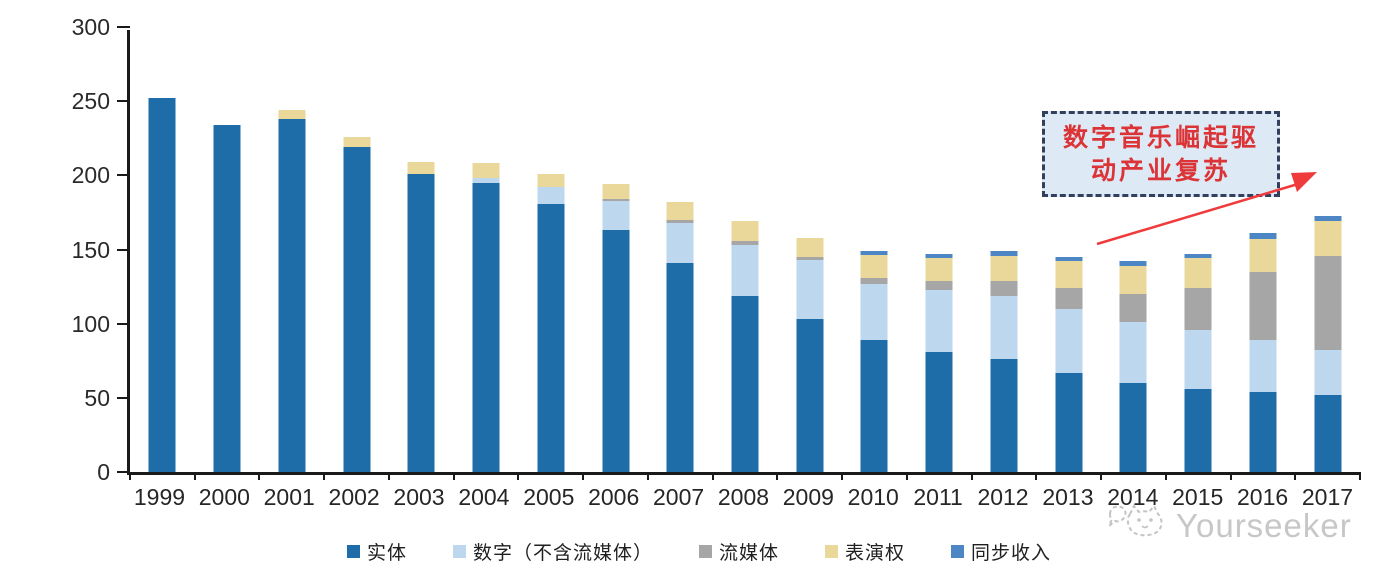  What do you see at coordinates (1068, 251) in the screenshot?
I see `bar-column-2013` at bounding box center [1068, 251].